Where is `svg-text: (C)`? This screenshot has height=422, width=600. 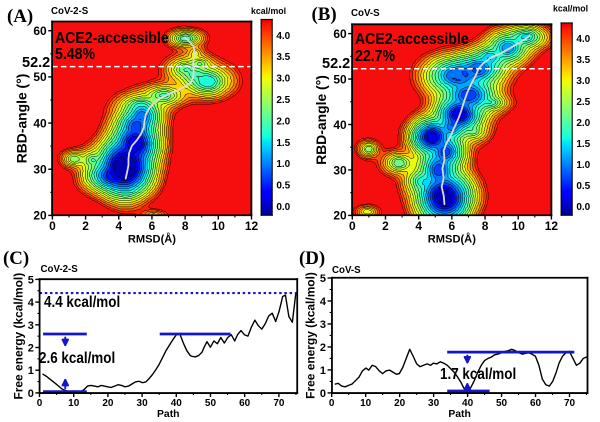
svg-text: (C) is located at coordinates (16, 258).